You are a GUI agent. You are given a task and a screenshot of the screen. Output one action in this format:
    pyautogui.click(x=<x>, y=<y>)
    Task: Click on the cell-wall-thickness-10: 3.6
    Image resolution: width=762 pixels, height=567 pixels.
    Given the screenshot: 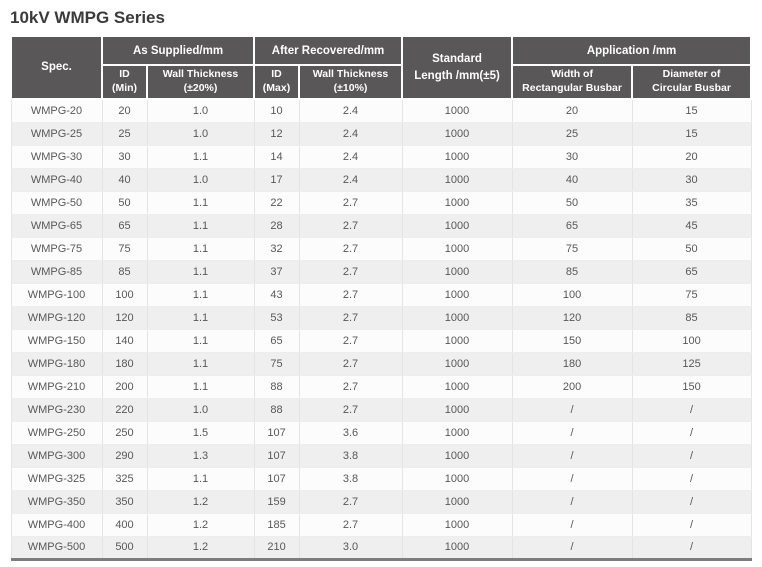 What is the action you would take?
    pyautogui.click(x=350, y=433)
    